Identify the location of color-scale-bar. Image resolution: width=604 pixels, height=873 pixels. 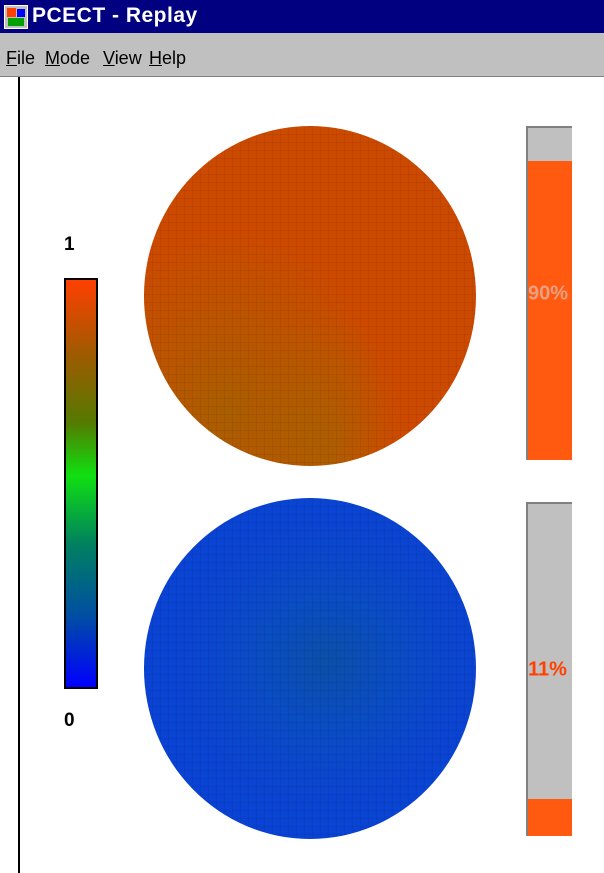
(81, 483).